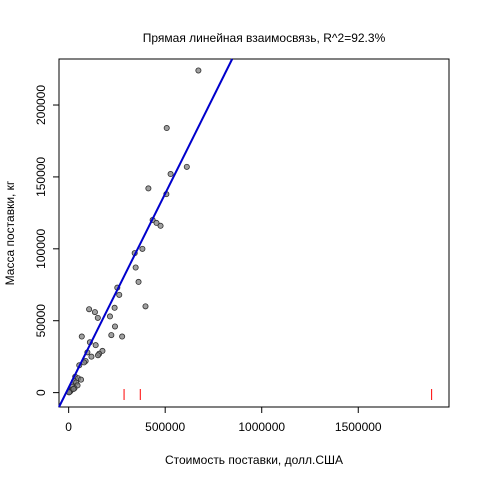 This screenshot has width=480, height=485. I want to click on y-axis: 0 50000 100000 150000 200000, so click(47, 240).